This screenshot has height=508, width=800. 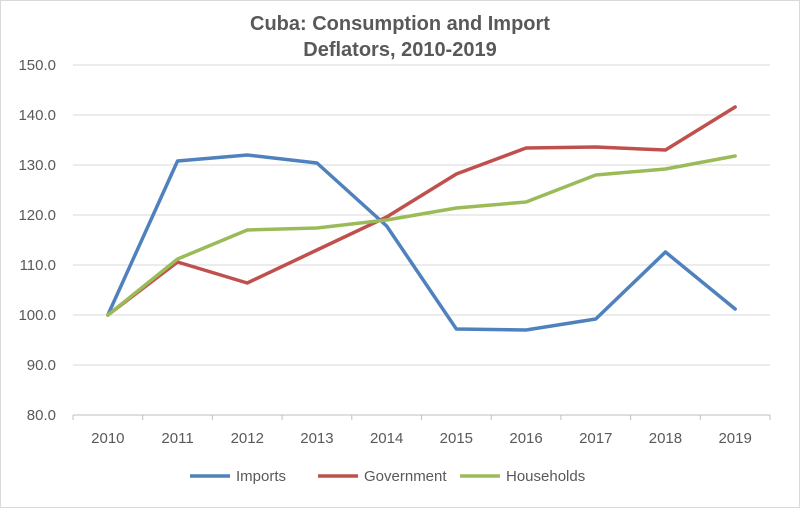 What do you see at coordinates (37, 115) in the screenshot?
I see `y-tick-label: 140.0` at bounding box center [37, 115].